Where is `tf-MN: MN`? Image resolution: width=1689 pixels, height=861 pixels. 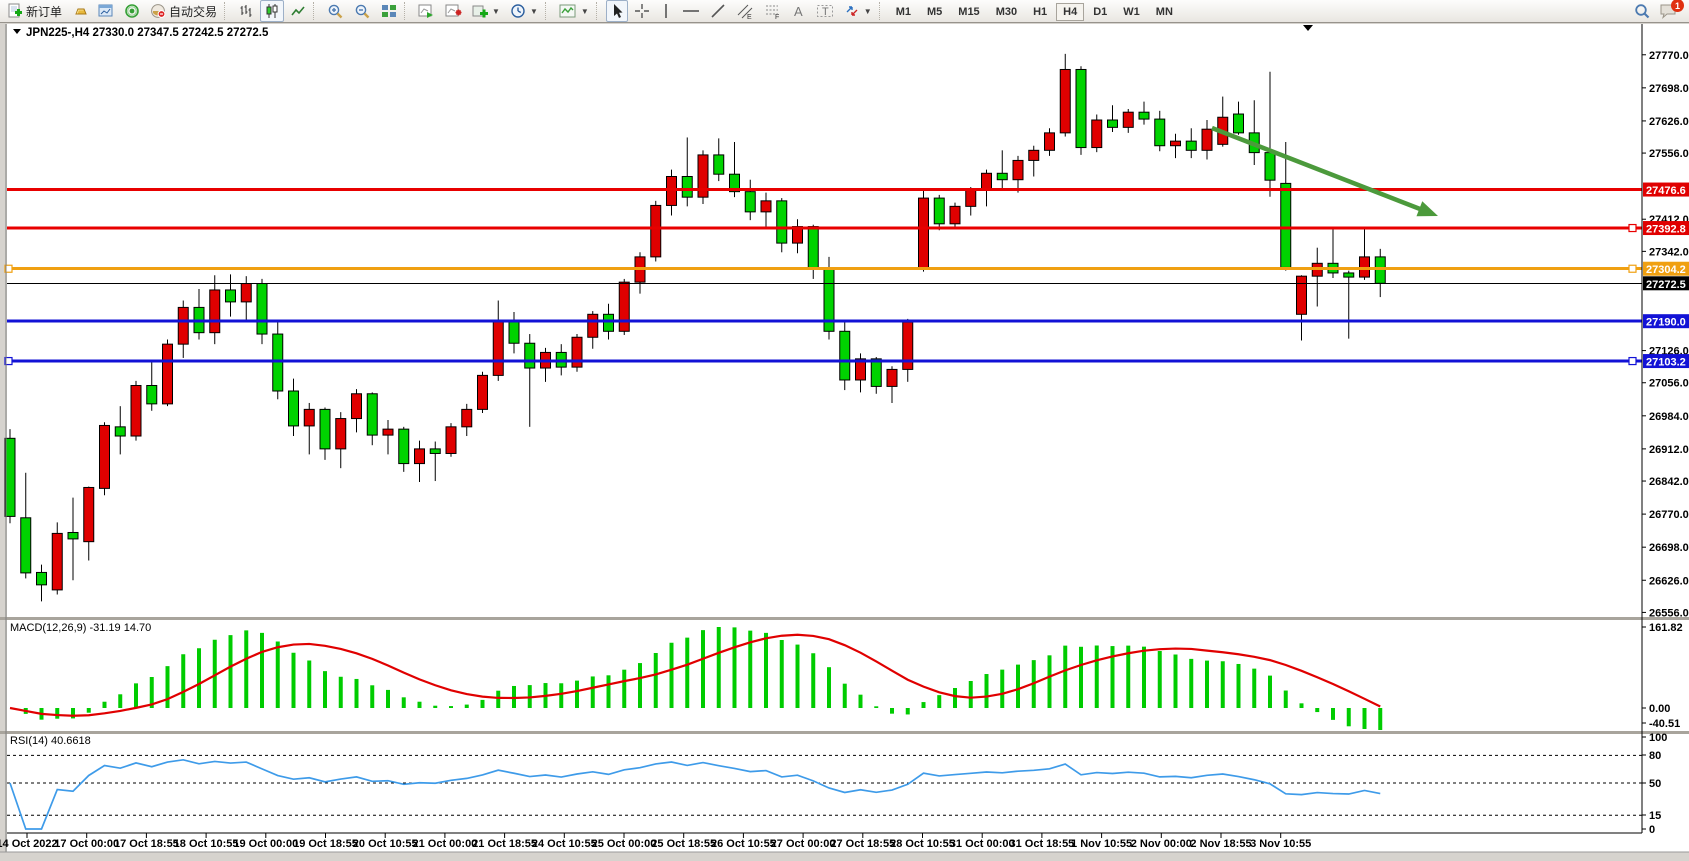
tf-MN: MN is located at coordinates (1164, 11).